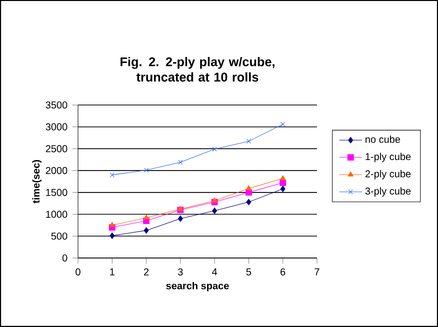  Describe the element at coordinates (317, 272) in the screenshot. I see `x-tick-label: 7` at that location.